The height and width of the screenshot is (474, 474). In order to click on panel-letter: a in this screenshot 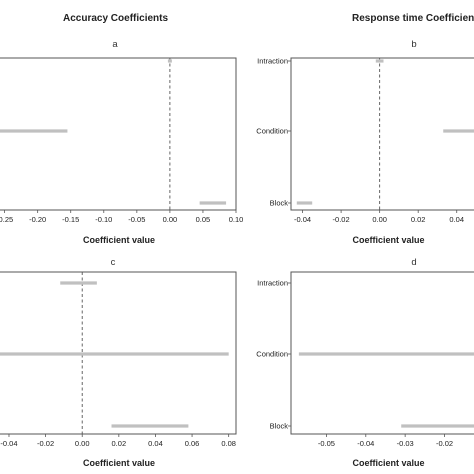, I will do `click(115, 44)`.